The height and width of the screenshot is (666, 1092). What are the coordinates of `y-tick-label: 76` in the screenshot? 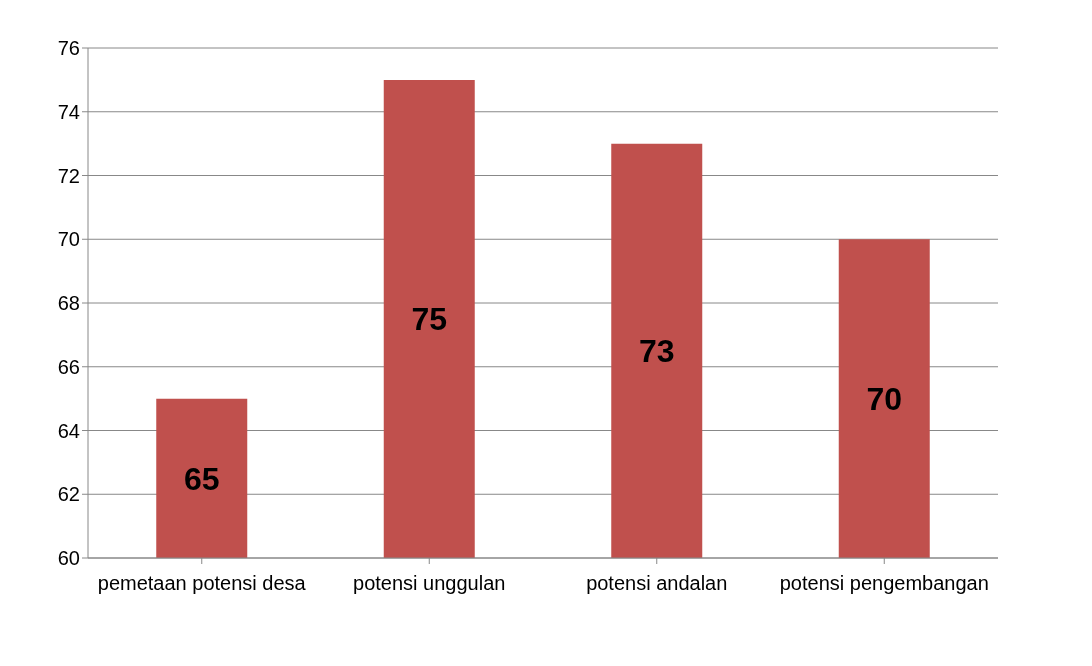 It's located at (68, 48).